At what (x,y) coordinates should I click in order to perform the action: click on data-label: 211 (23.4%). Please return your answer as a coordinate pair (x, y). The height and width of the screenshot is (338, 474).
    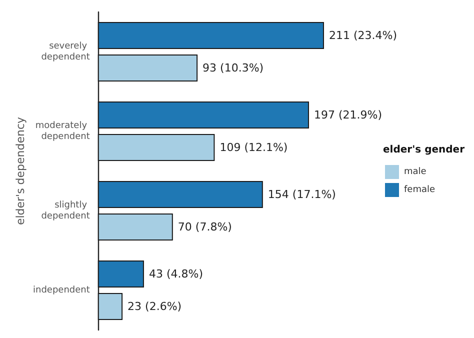
    Looking at the image, I should click on (363, 35).